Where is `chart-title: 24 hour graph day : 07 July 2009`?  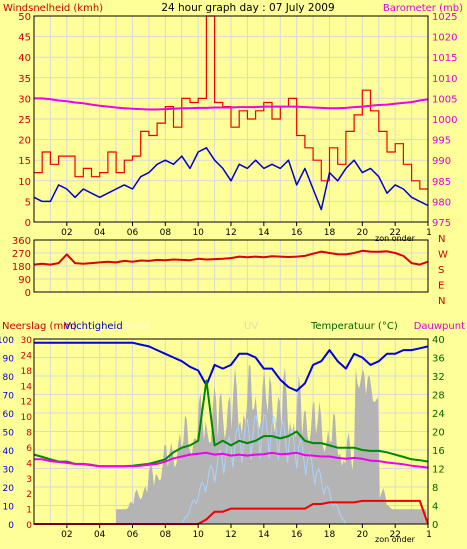 chart-title: 24 hour graph day : 07 July 2009 is located at coordinates (247, 8).